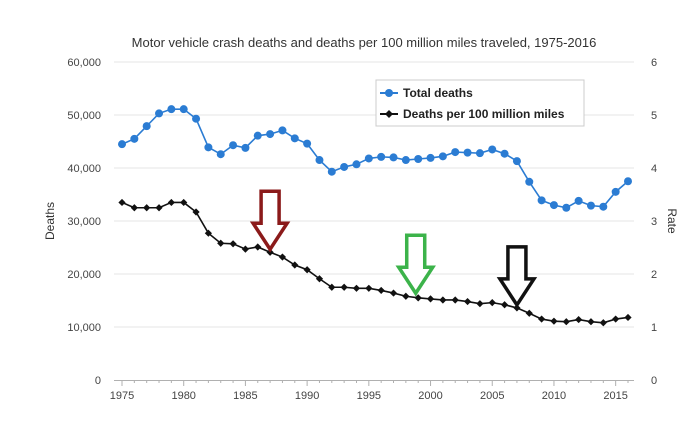  Describe the element at coordinates (672, 221) in the screenshot. I see `y-axis-right-title: Rate` at that location.